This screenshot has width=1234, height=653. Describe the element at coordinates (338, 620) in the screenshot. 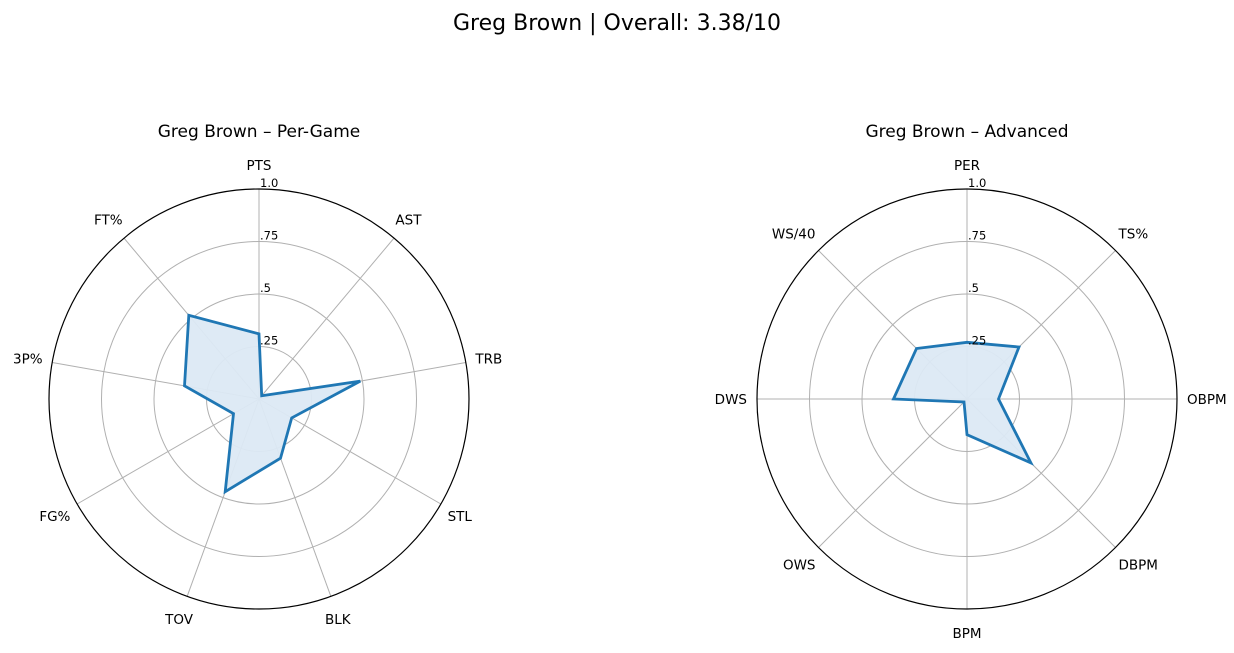

I see `axis-label-blk: BLK` at that location.